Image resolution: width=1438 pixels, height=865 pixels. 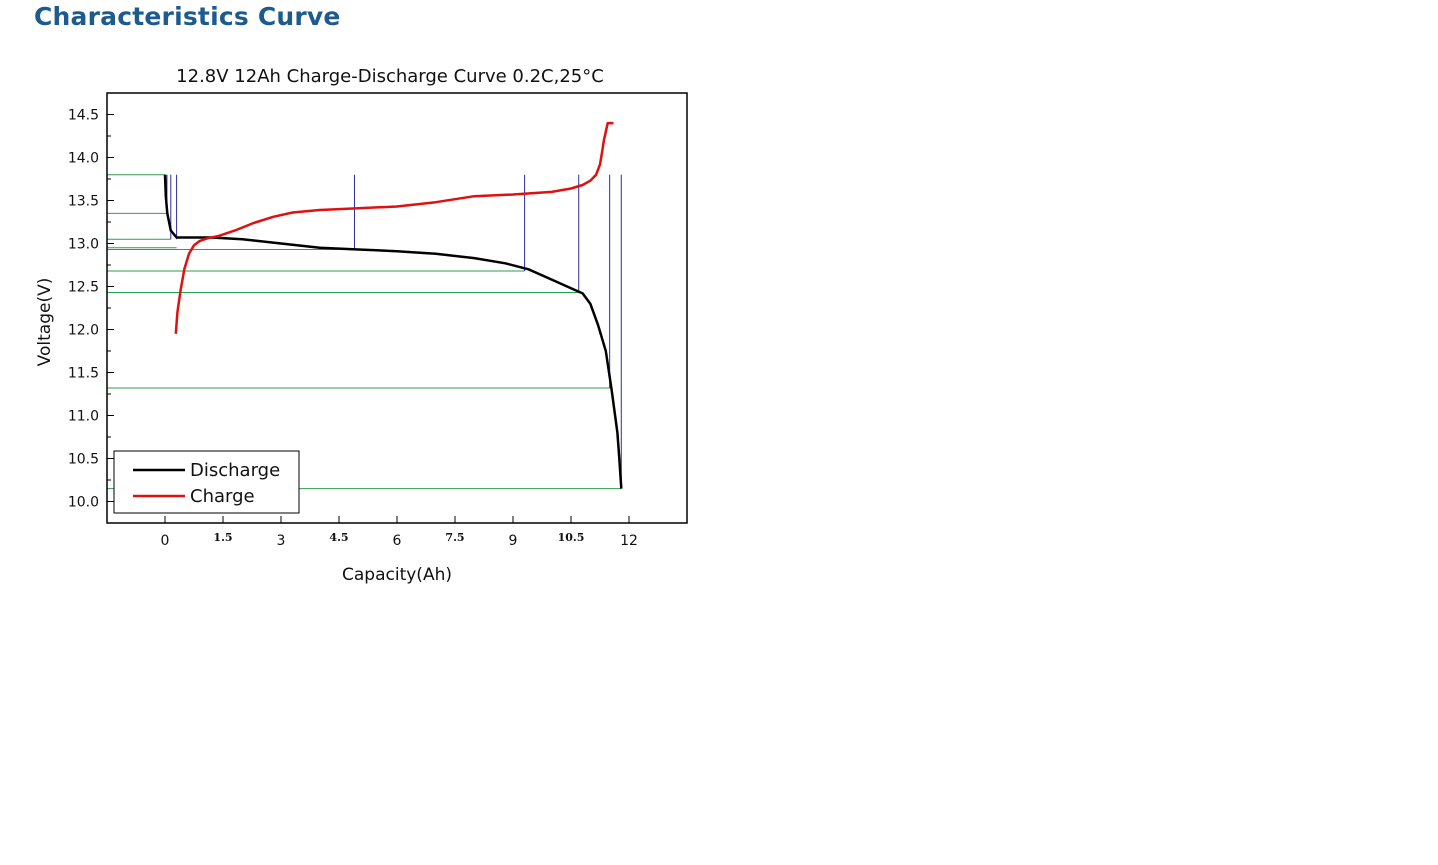 What do you see at coordinates (281, 541) in the screenshot?
I see `x-tick-label: 3` at bounding box center [281, 541].